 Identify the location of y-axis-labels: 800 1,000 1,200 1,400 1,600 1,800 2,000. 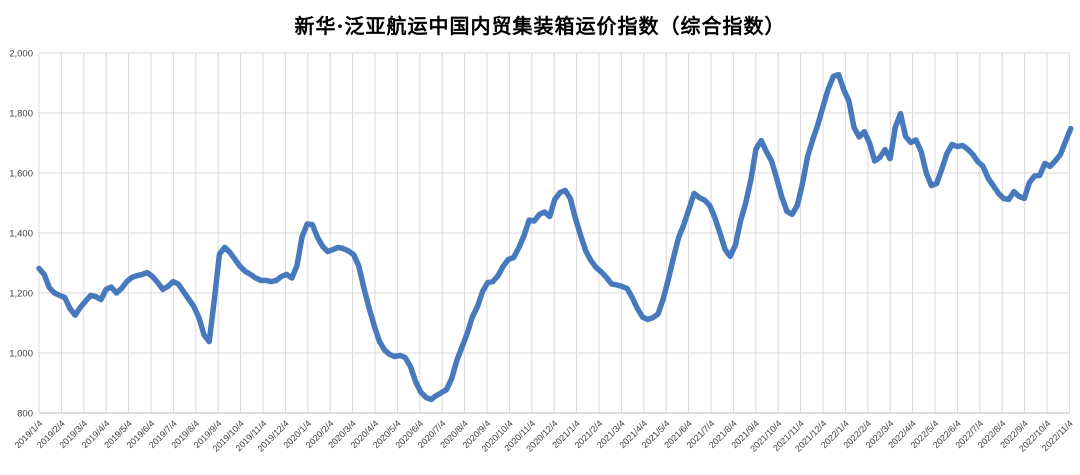
(21, 234).